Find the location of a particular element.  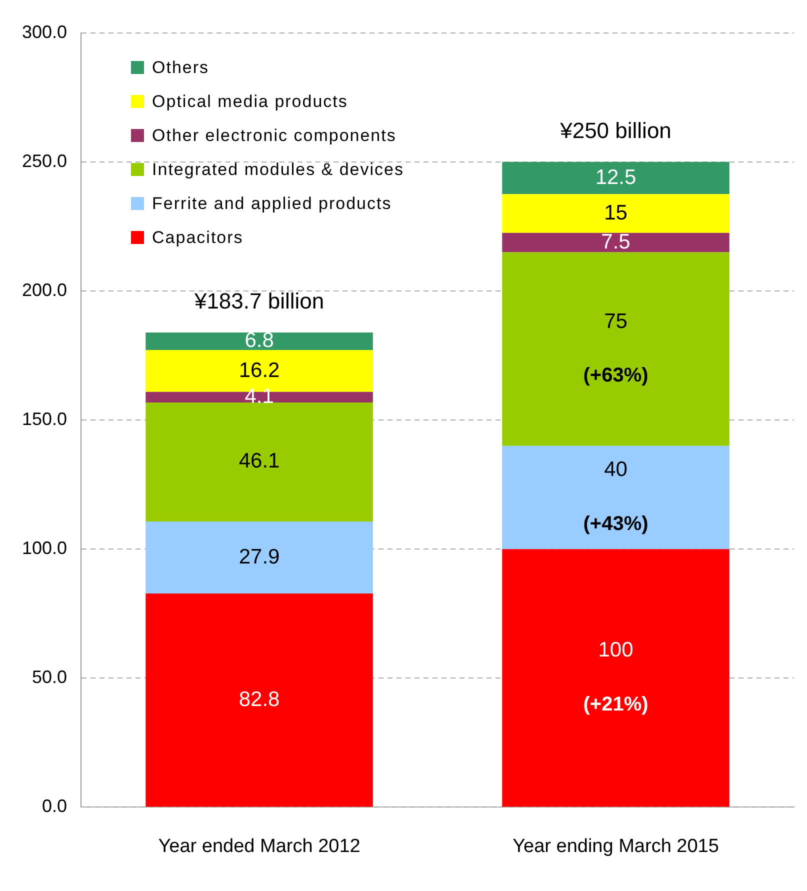

text: 100 (+21%) is located at coordinates (615, 677).